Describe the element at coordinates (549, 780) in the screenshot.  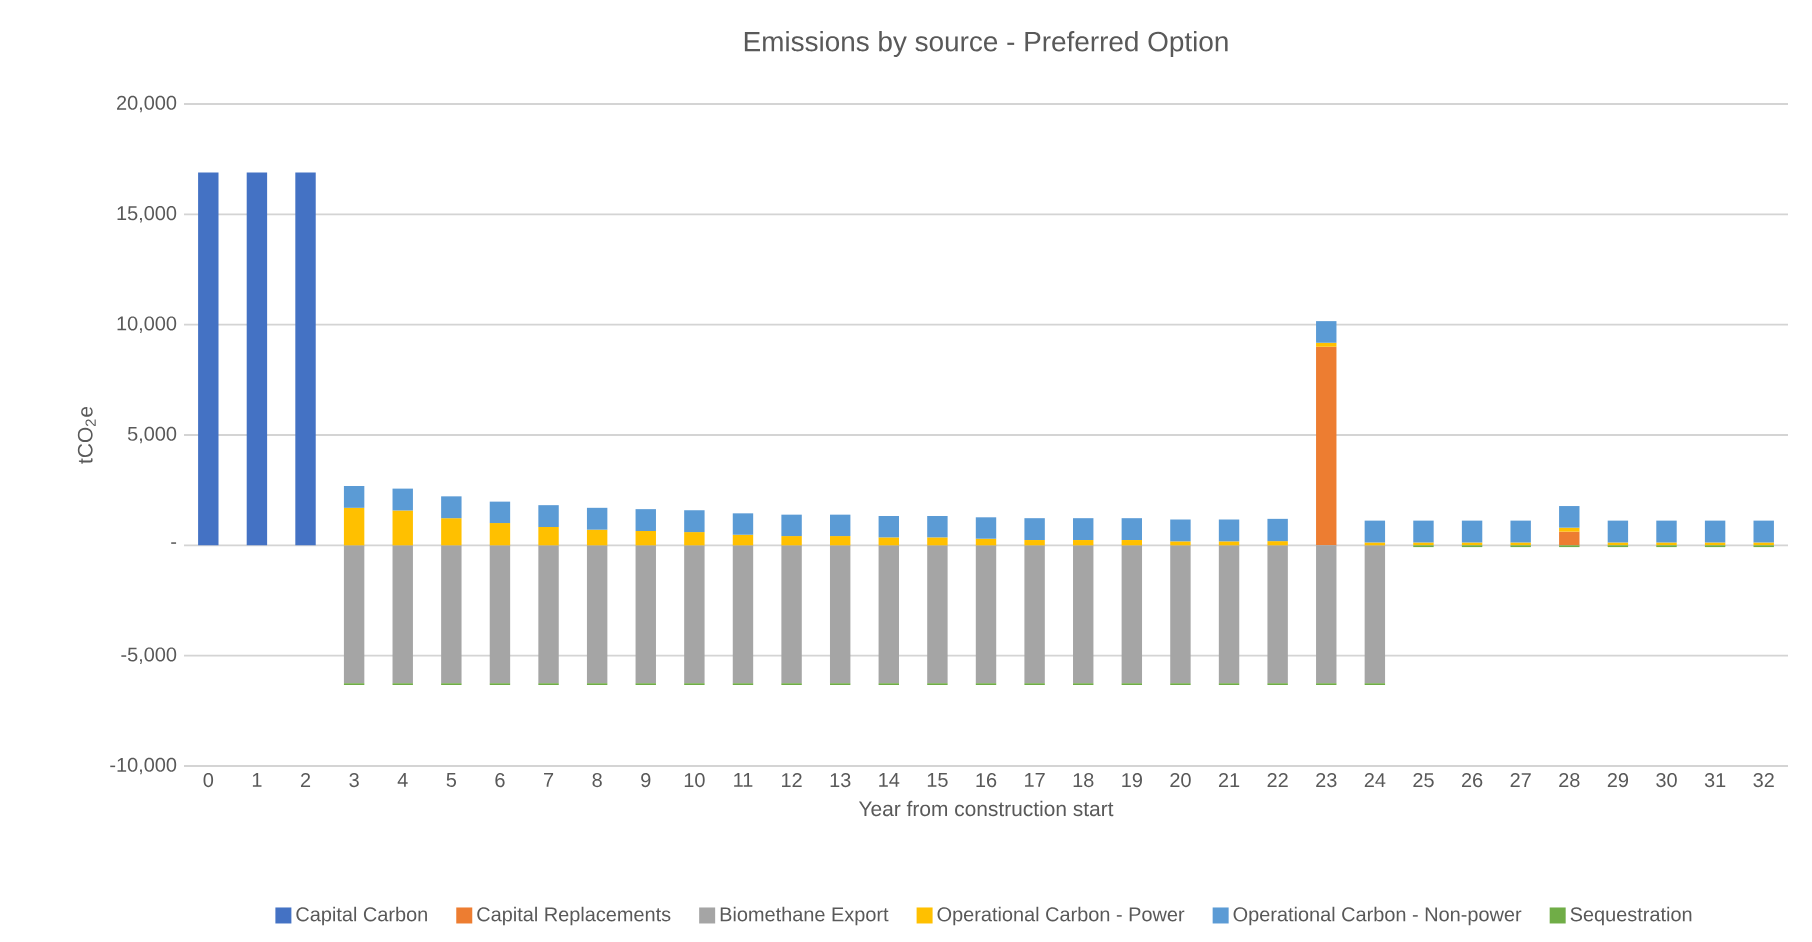
I see `x-tick-label: 7` at that location.